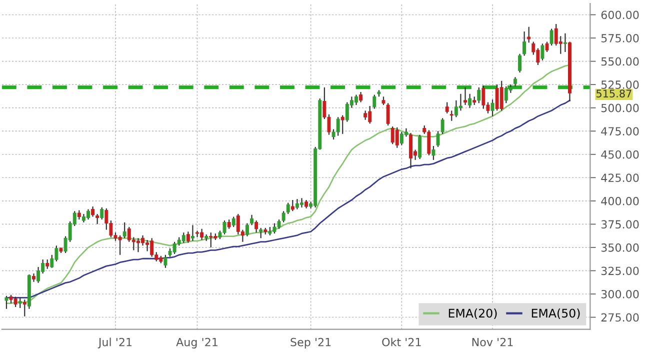 The image size is (645, 358). I want to click on text: 515.87, so click(614, 94).